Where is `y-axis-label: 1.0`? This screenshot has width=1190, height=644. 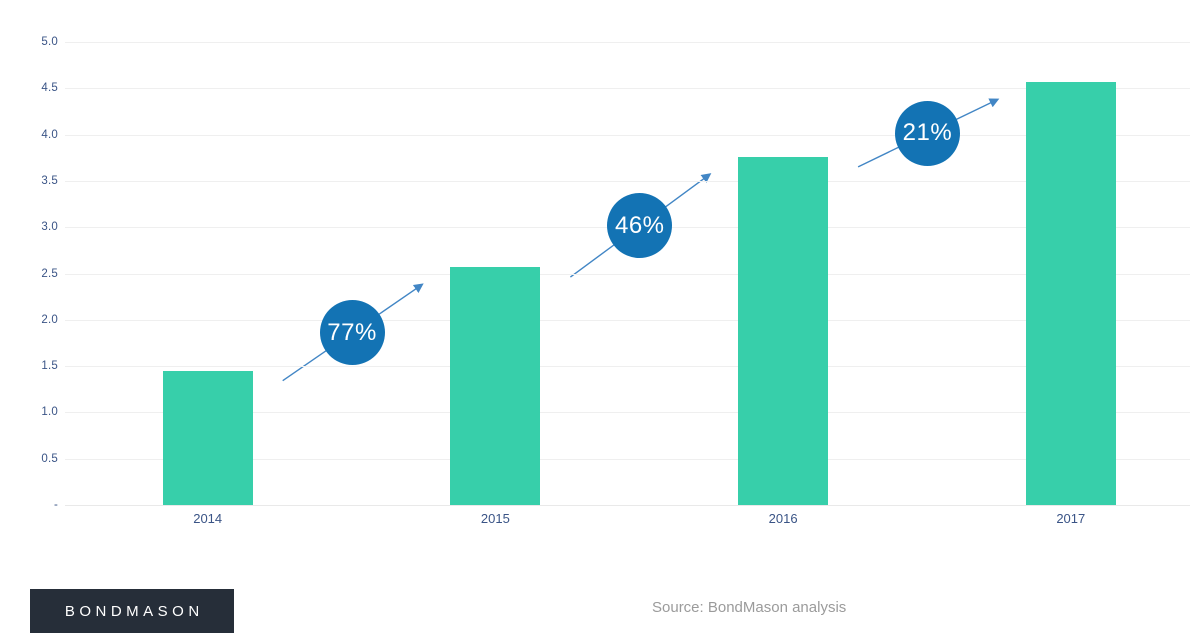
y-axis-label: 1.0 is located at coordinates (49, 412).